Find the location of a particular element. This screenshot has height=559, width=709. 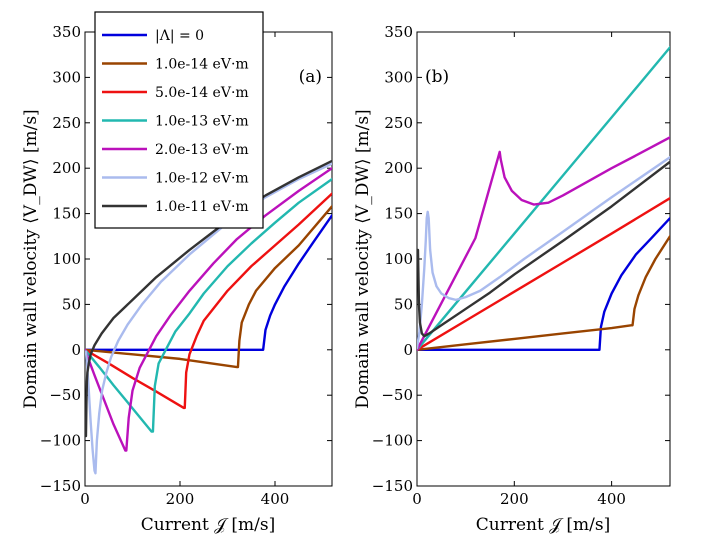

legend-entry: |Λ| = 0 is located at coordinates (179, 36).